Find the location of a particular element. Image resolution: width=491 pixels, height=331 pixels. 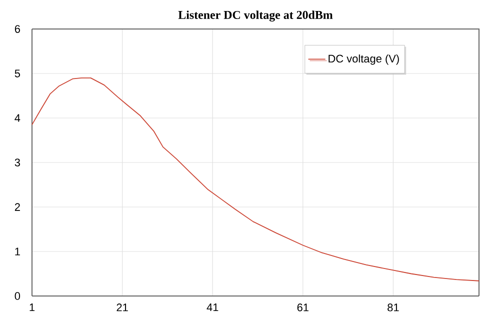

y-tick-label: 3 is located at coordinates (17, 162).